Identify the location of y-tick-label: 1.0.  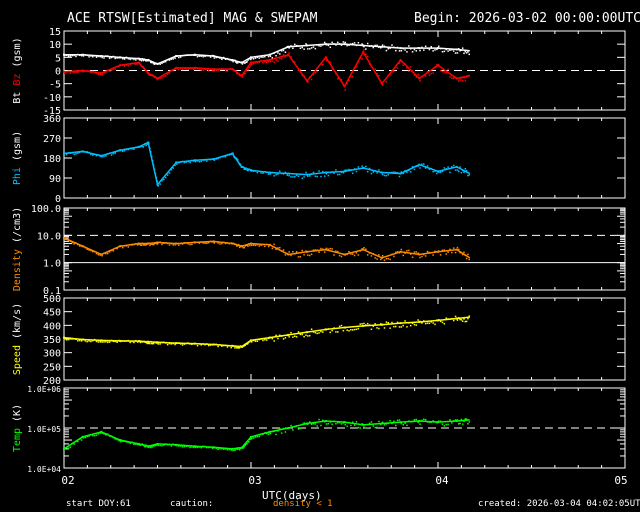
(52, 264).